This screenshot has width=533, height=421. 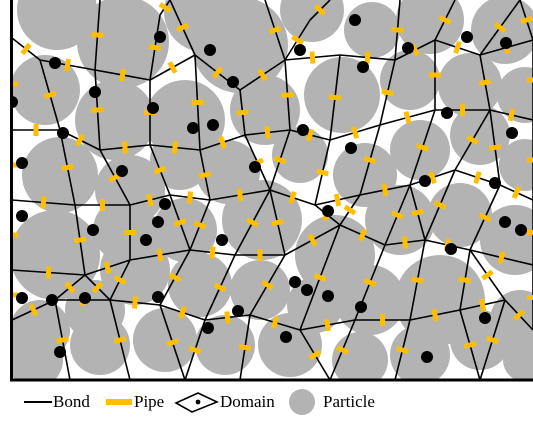 I want to click on legend: Bond Pipe Domain Particle, so click(x=199, y=402).